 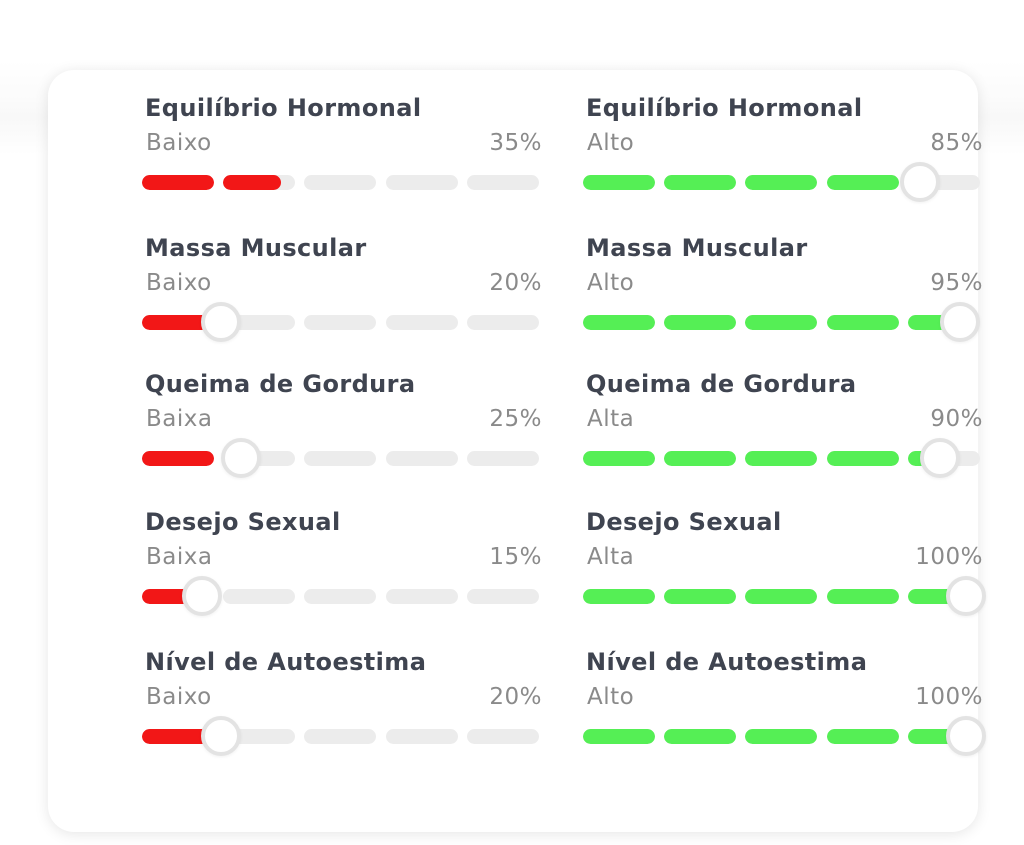 What do you see at coordinates (783, 154) in the screenshot?
I see `metric-right-0: Equilíbrio Hormonal Alto 85%` at bounding box center [783, 154].